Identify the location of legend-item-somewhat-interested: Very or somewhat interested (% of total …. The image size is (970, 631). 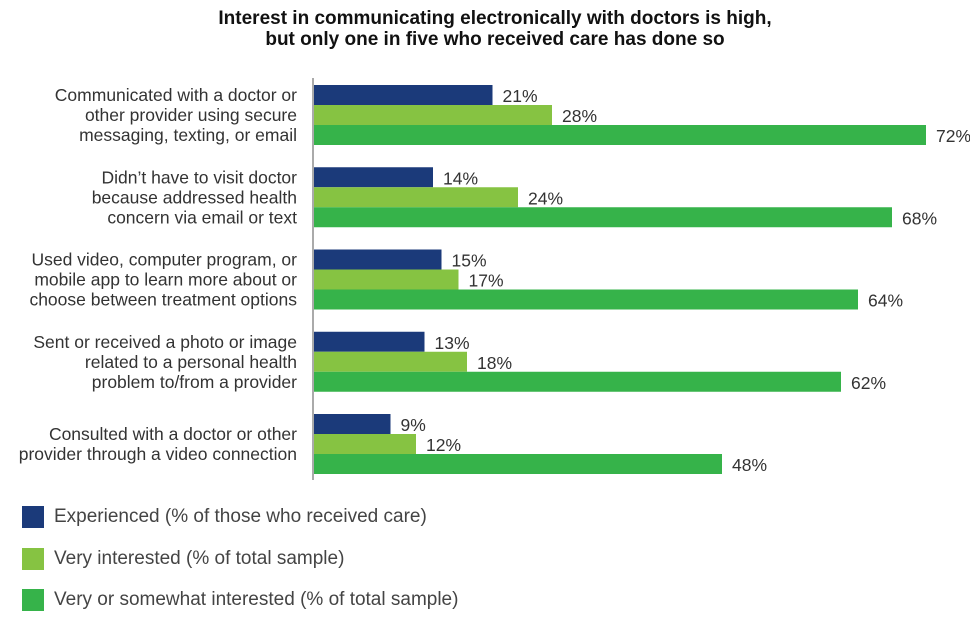
(240, 600).